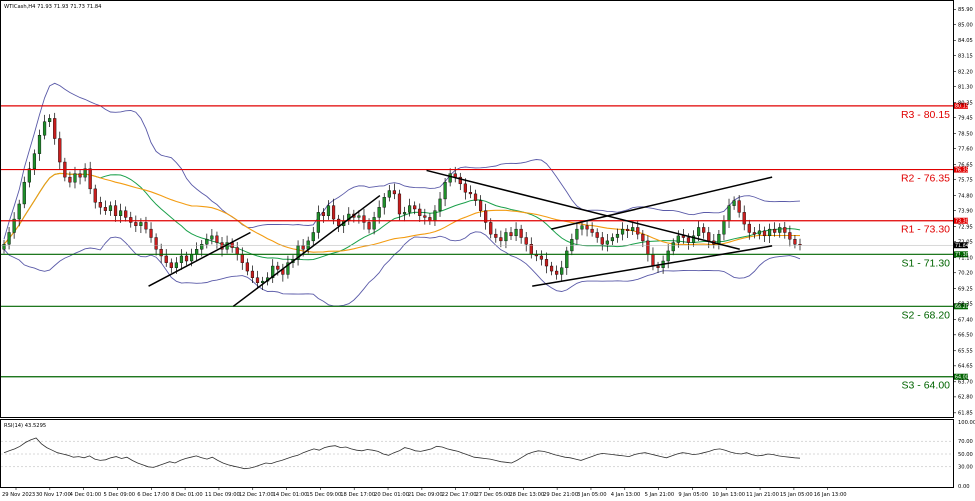 This screenshot has height=501, width=975. What do you see at coordinates (187, 495) in the screenshot?
I see `x-tick-label: 8 Dec 01:00` at bounding box center [187, 495].